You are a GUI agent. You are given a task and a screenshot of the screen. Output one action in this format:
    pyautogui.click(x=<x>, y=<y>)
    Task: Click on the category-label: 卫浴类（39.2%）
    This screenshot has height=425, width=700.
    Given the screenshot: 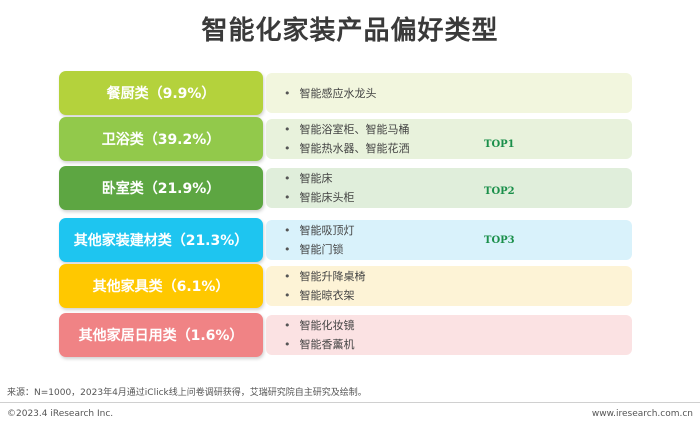 What is the action you would take?
    pyautogui.click(x=161, y=139)
    